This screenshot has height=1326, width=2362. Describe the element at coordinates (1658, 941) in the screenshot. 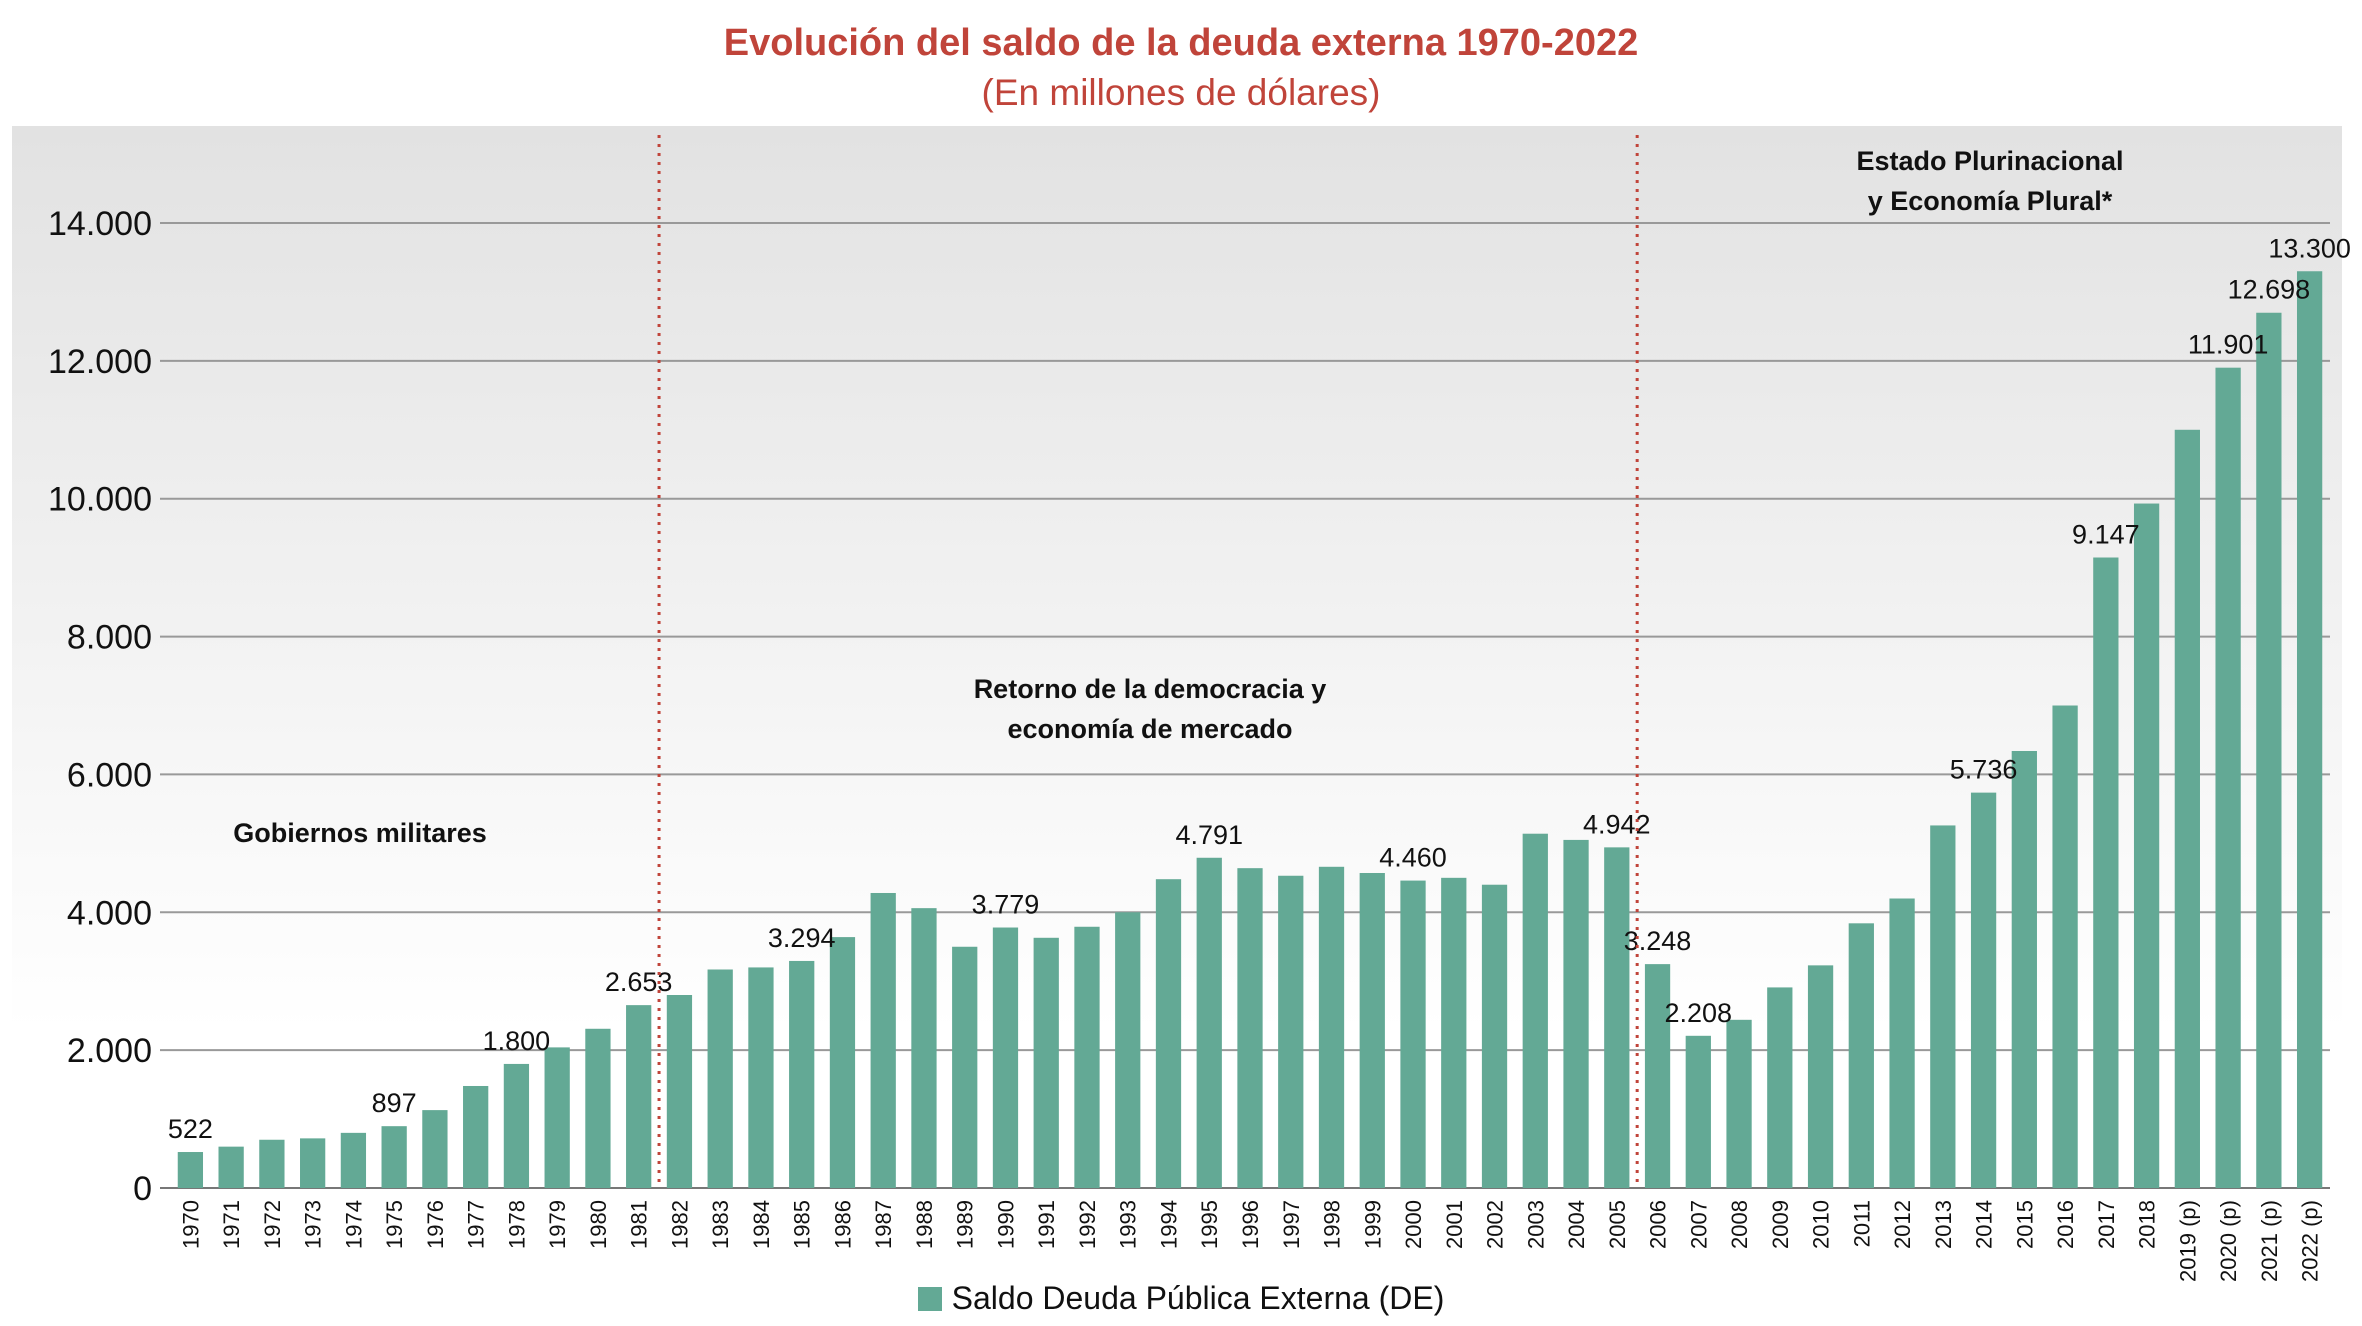

I see `data-label: 3.248` at that location.